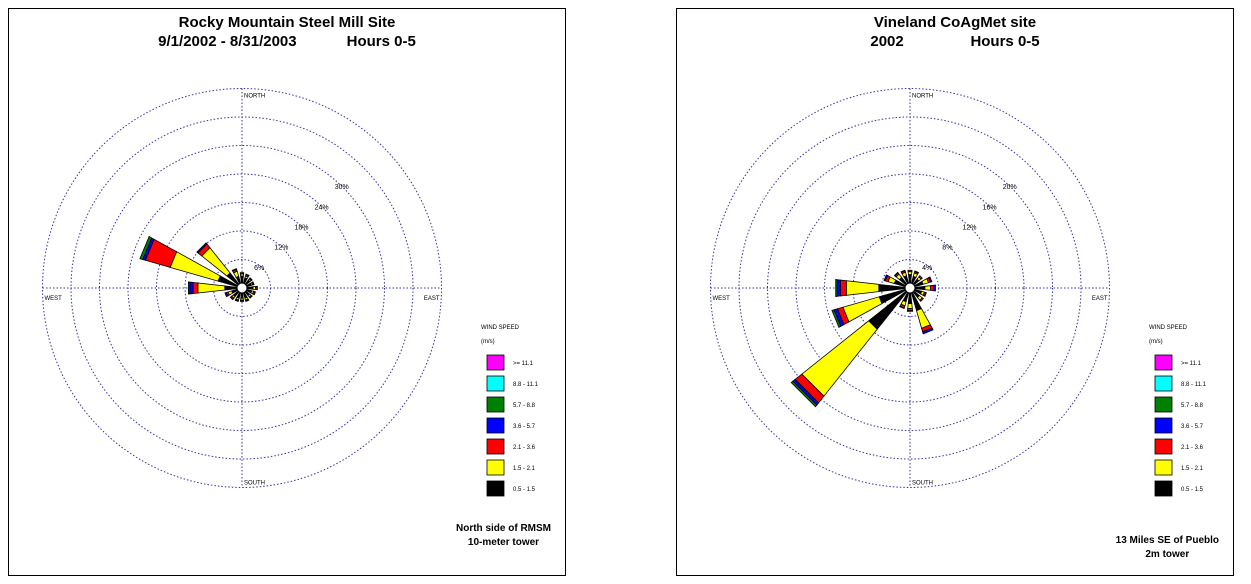 The image size is (1251, 584). I want to click on legend-label: 1.5 - 2.1, so click(524, 469).